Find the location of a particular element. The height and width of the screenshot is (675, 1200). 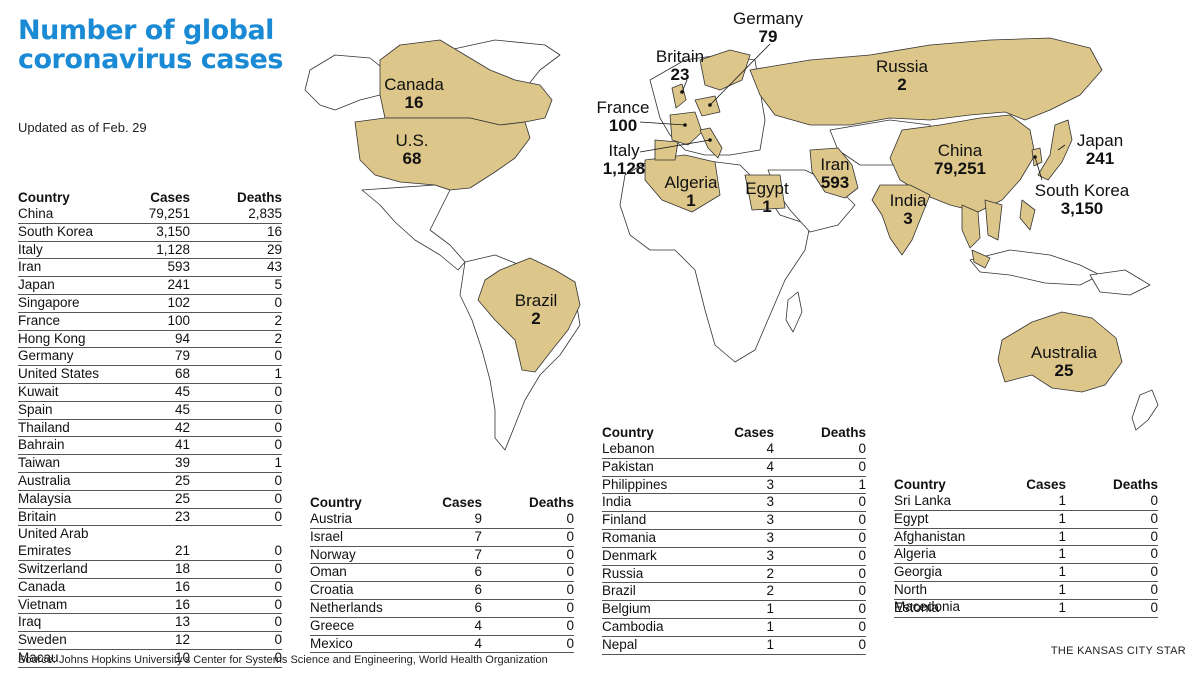

new-zealand-shape is located at coordinates (1145, 410).